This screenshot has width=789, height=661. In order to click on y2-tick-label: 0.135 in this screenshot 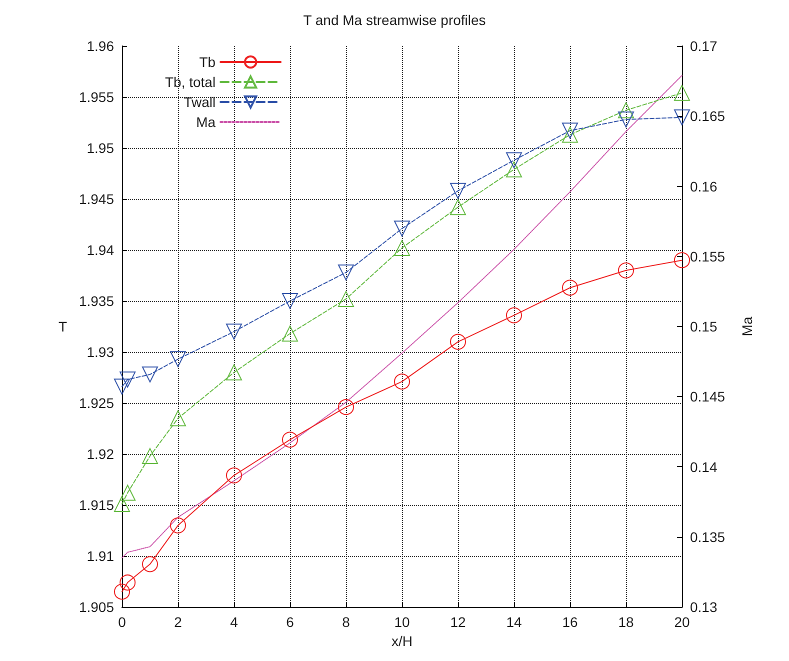, I will do `click(708, 536)`.